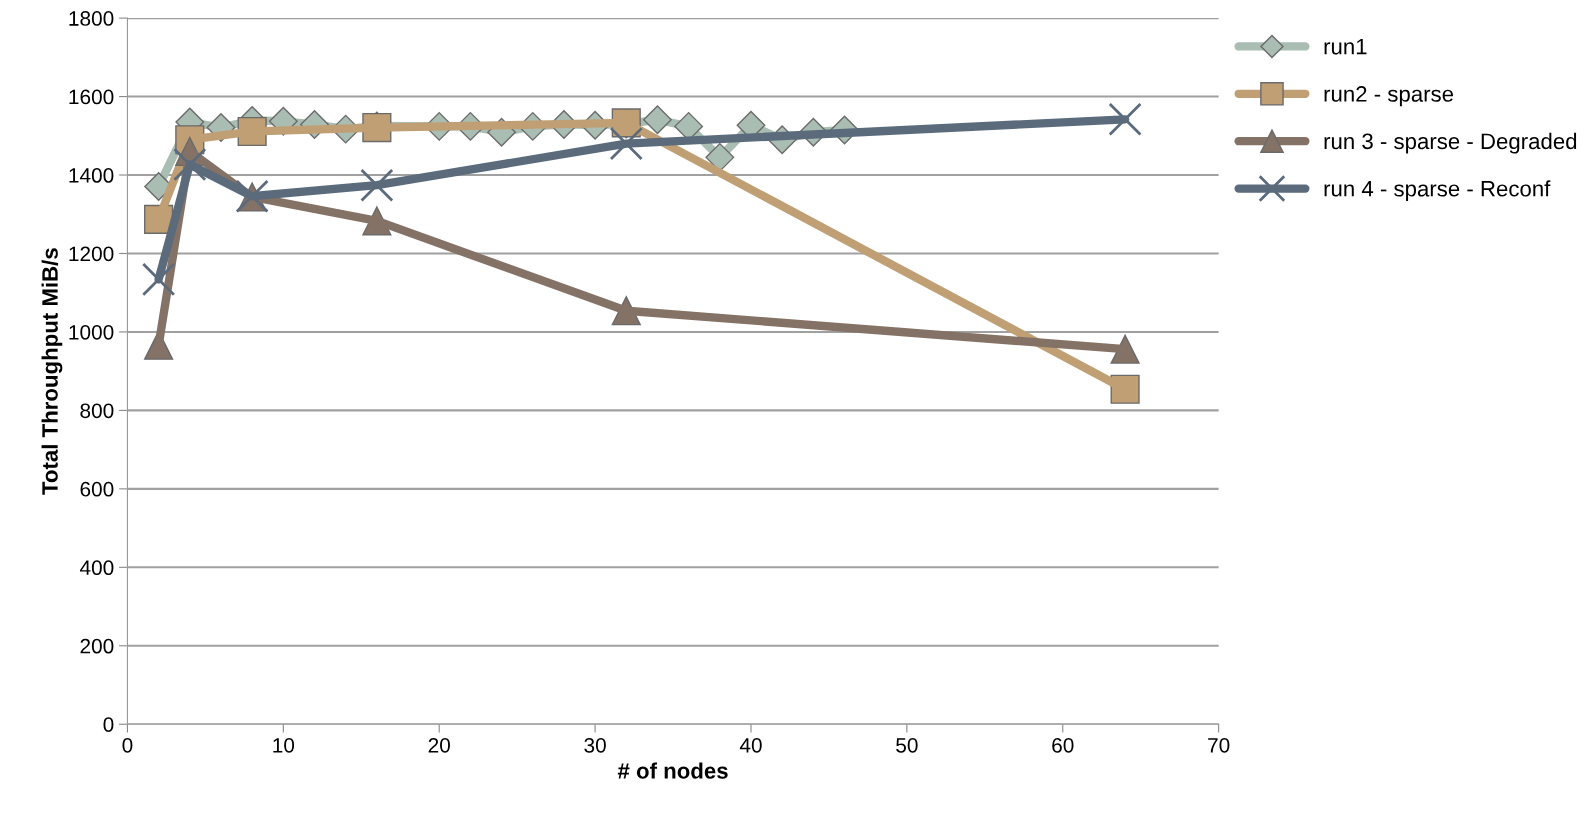 The height and width of the screenshot is (823, 1593). Describe the element at coordinates (1219, 745) in the screenshot. I see `x-tick-label: 70` at that location.